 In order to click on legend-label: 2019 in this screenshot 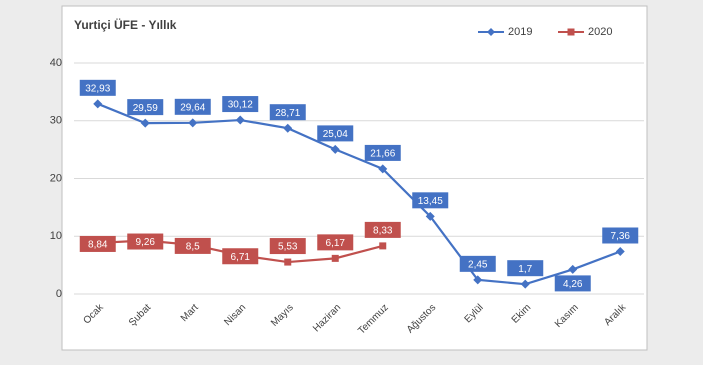, I will do `click(520, 32)`.